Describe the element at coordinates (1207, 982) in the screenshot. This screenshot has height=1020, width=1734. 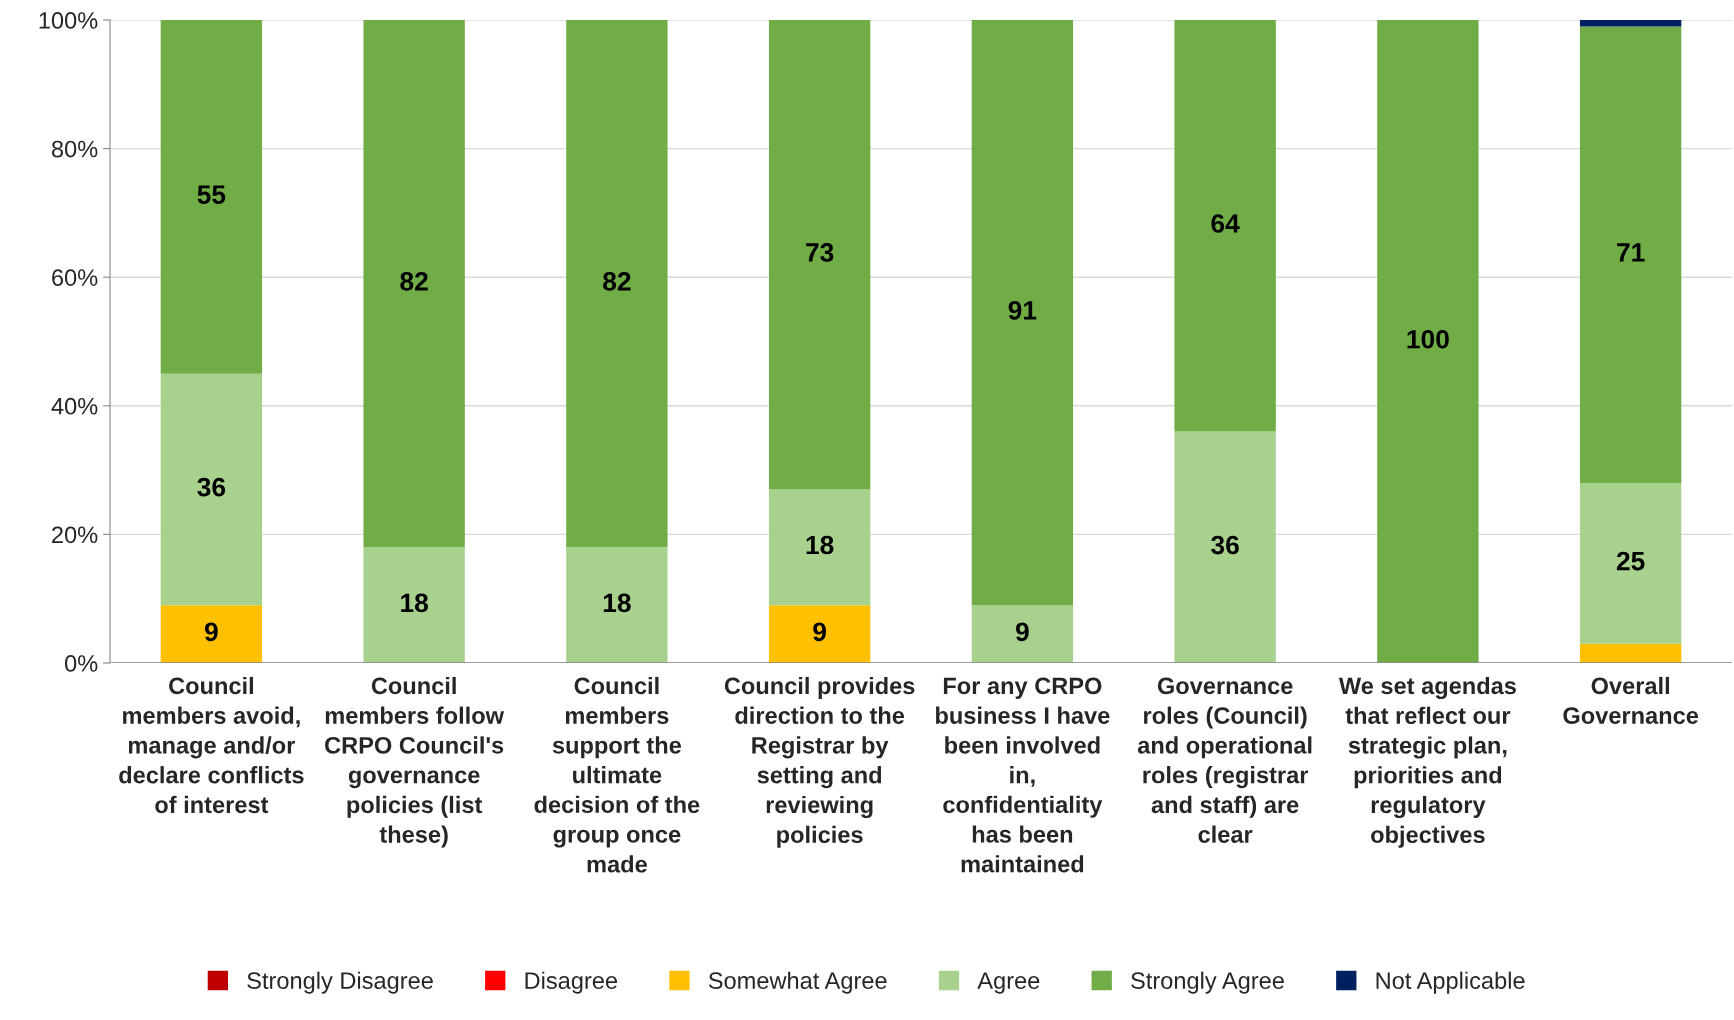
I see `legend-label: Strongly Agree` at that location.